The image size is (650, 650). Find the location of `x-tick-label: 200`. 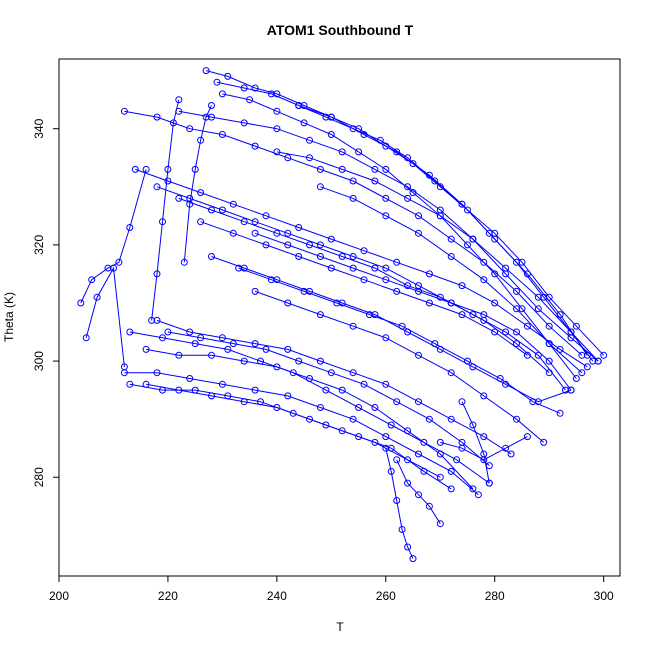

x-tick-label: 200 is located at coordinates (59, 596).